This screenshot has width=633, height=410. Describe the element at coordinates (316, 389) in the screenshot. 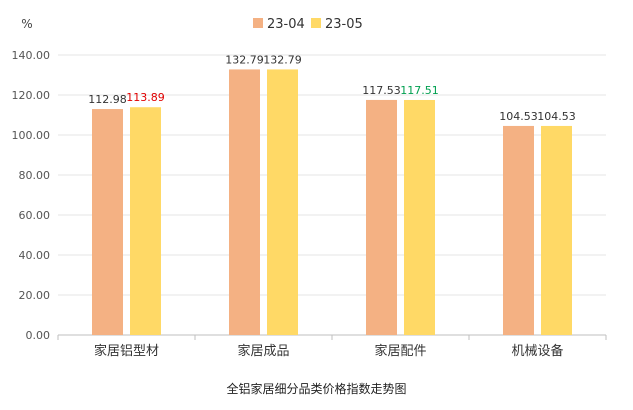

I see `chart-title: 全铝家居细分品类价格指数走势图` at that location.